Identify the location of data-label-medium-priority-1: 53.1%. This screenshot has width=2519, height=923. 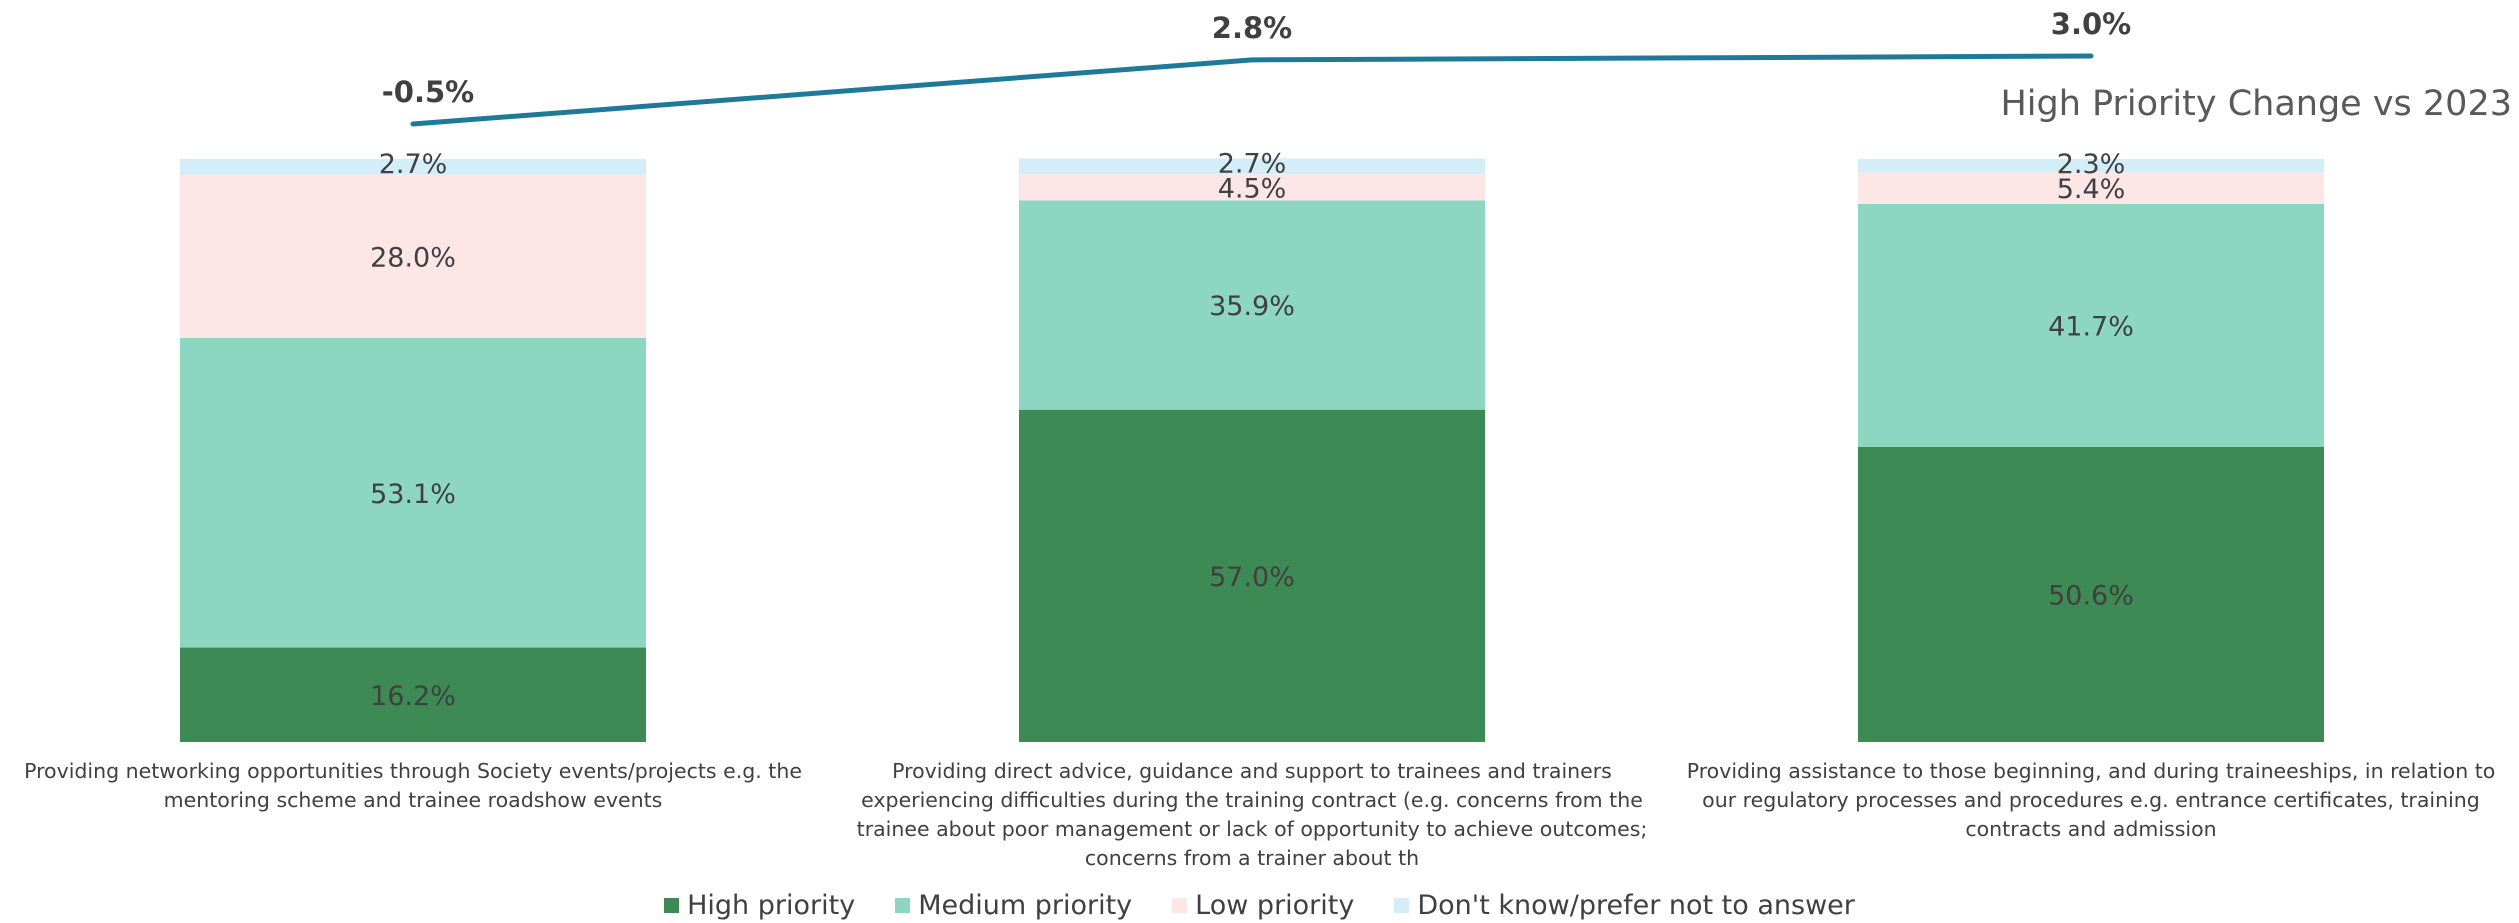
(413, 494).